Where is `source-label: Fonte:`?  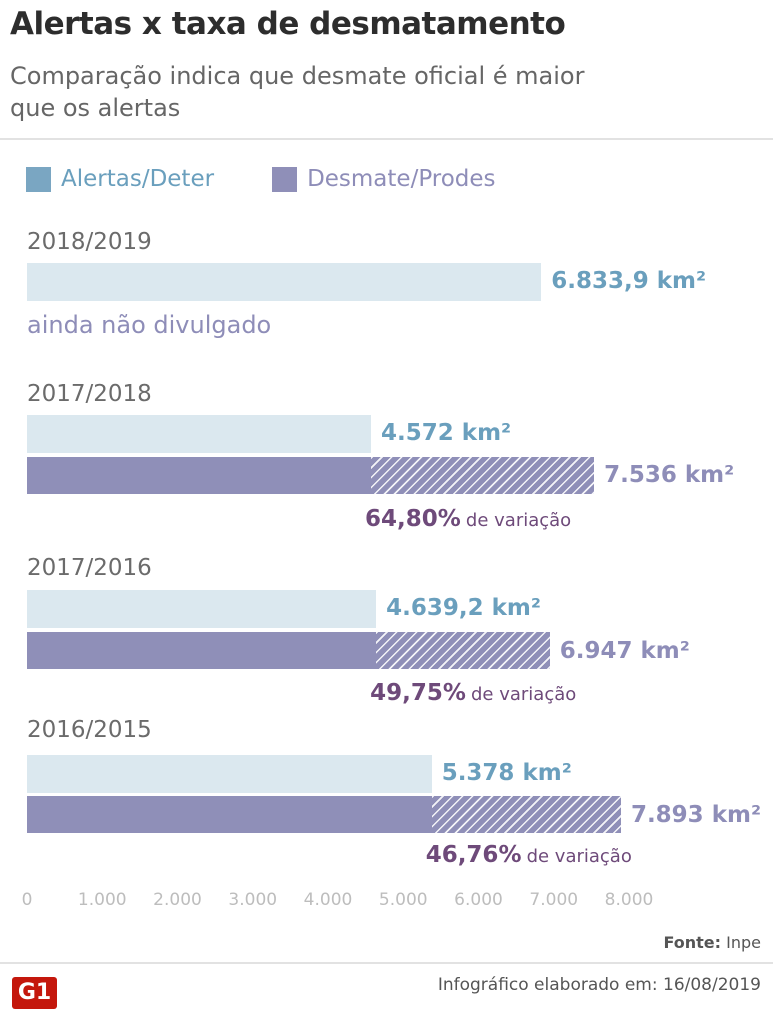 source-label: Fonte: is located at coordinates (692, 942).